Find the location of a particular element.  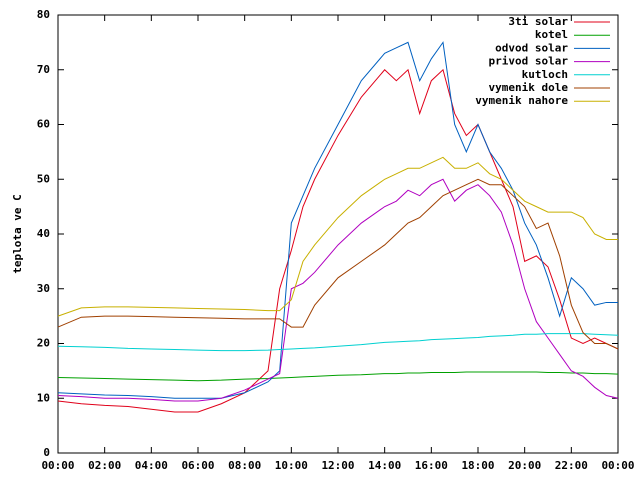

legend-label: kotel is located at coordinates (551, 34).